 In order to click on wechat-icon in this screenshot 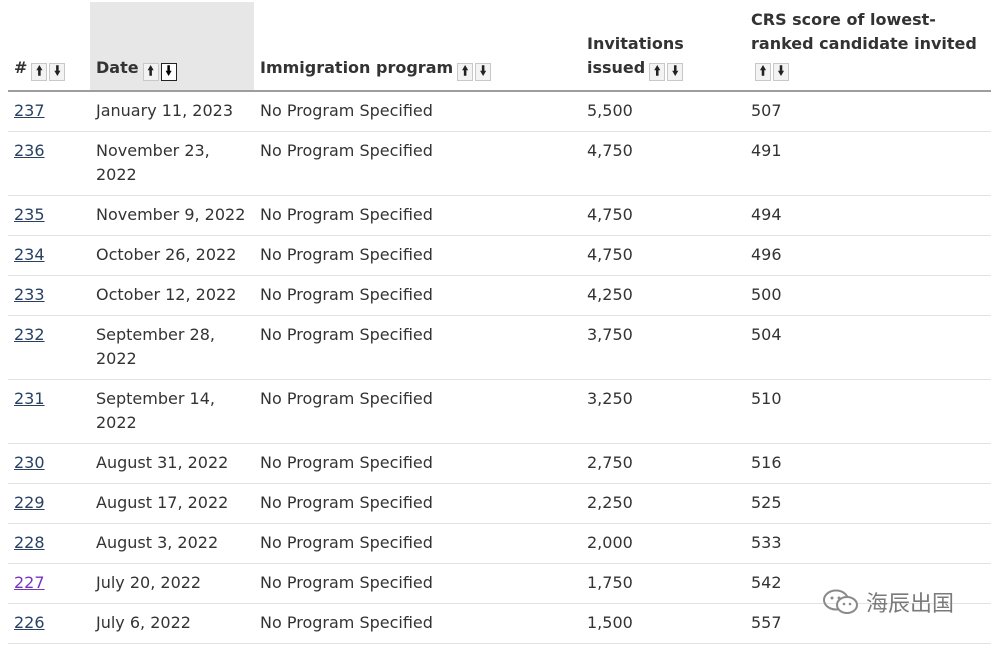, I will do `click(840, 601)`.